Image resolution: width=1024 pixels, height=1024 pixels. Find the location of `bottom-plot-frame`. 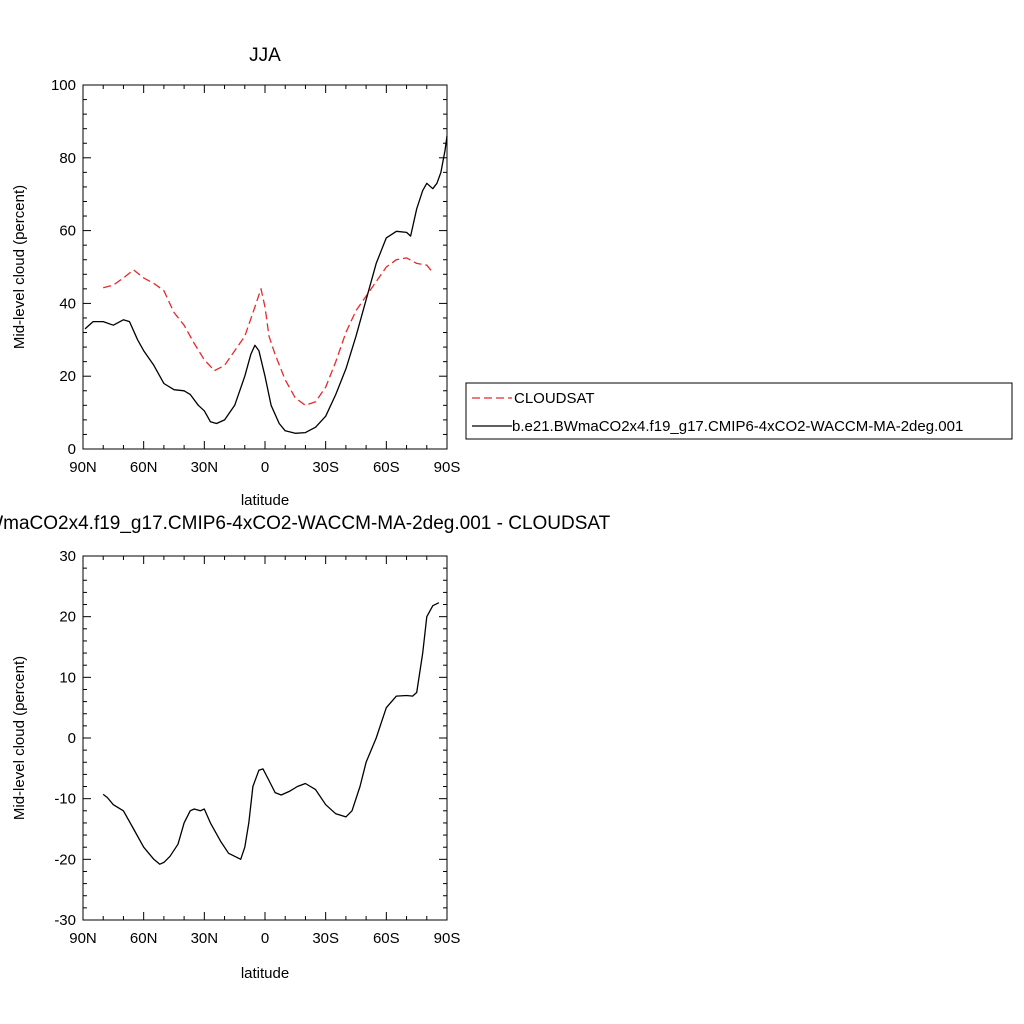

bottom-plot-frame is located at coordinates (265, 738).